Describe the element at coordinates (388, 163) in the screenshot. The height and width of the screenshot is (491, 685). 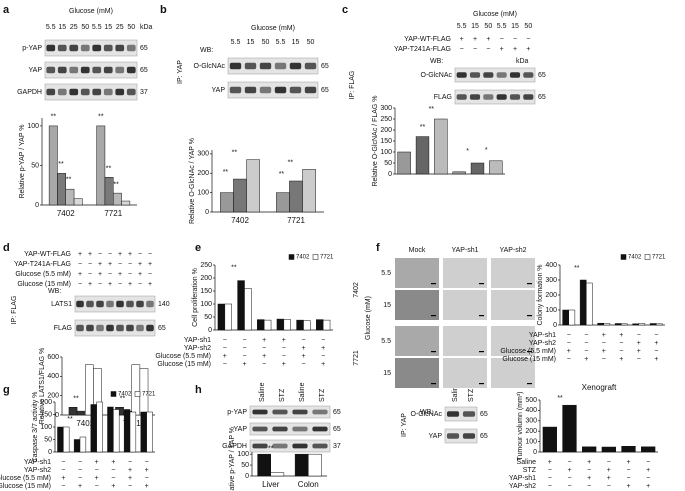
I see `y-tick-label: 50` at that location.